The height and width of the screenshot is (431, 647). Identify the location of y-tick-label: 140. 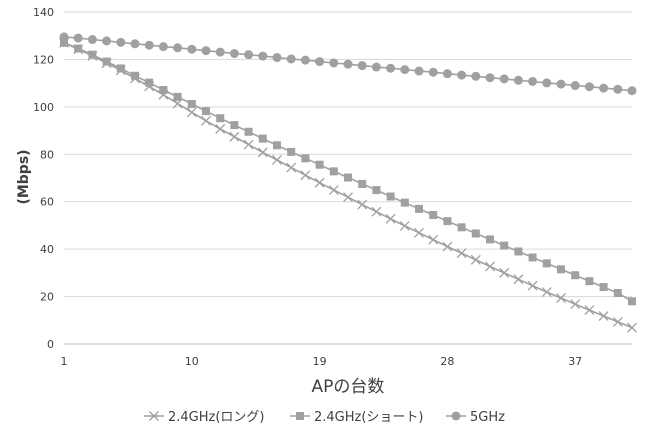
(43, 12).